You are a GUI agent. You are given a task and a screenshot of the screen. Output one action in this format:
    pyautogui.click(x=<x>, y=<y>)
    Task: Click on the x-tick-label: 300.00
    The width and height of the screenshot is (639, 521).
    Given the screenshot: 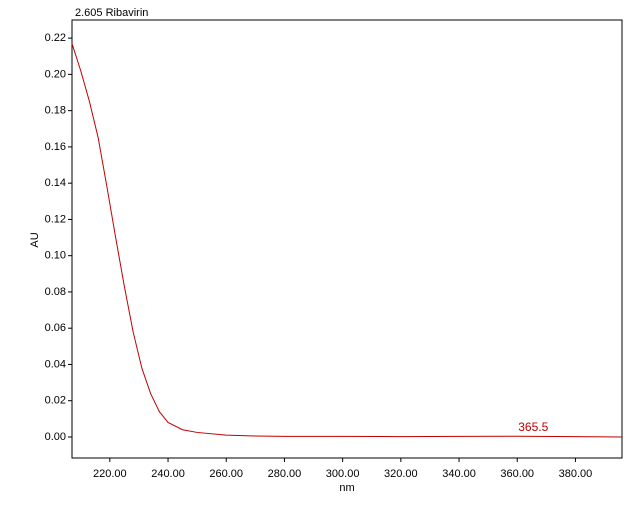 What is the action you would take?
    pyautogui.click(x=343, y=474)
    